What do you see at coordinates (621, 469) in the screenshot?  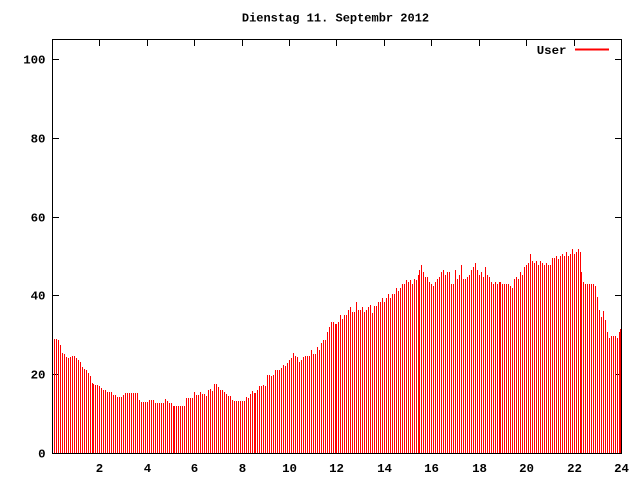 I see `svg-text: 24` at bounding box center [621, 469].